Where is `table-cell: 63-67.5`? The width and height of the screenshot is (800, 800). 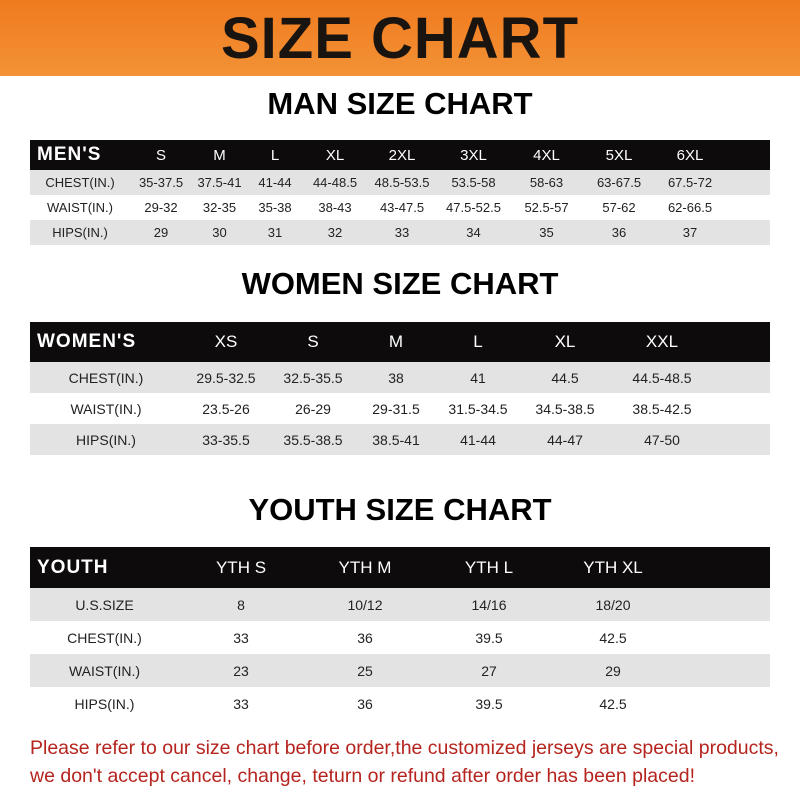
table-cell: 63-67.5 is located at coordinates (619, 182).